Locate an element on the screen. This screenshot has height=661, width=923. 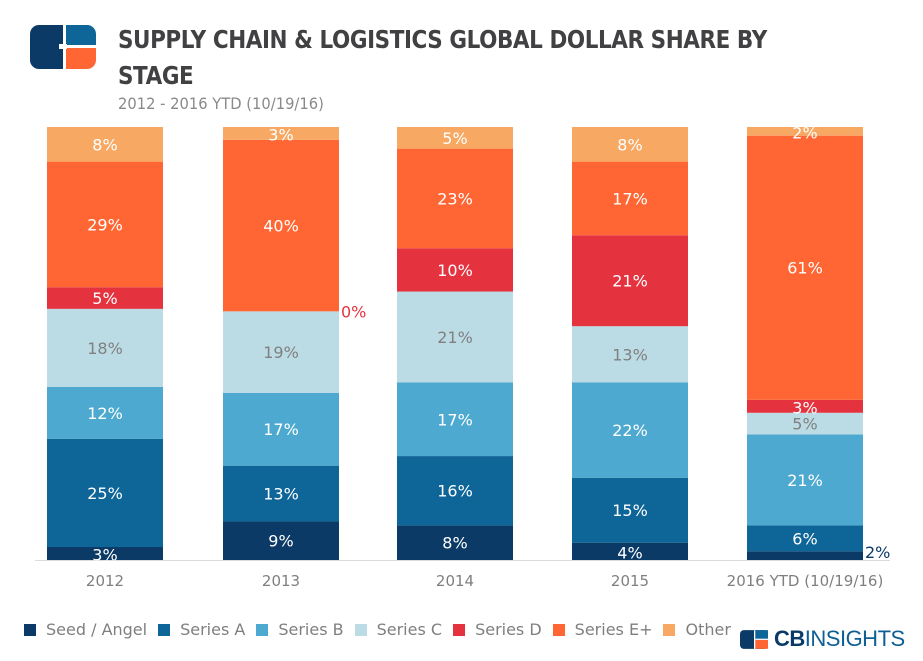
legend-item: Series B is located at coordinates (300, 629).